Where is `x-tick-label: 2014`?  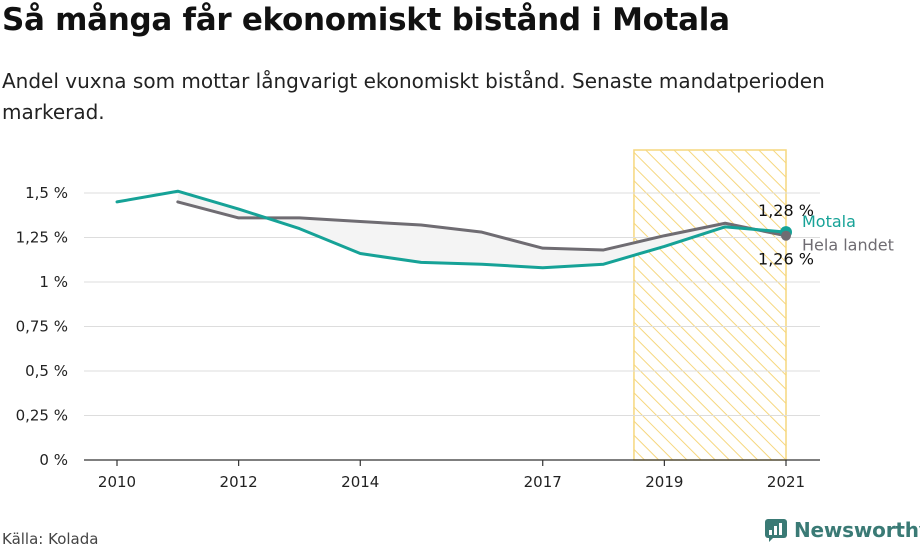 x-tick-label: 2014 is located at coordinates (360, 482).